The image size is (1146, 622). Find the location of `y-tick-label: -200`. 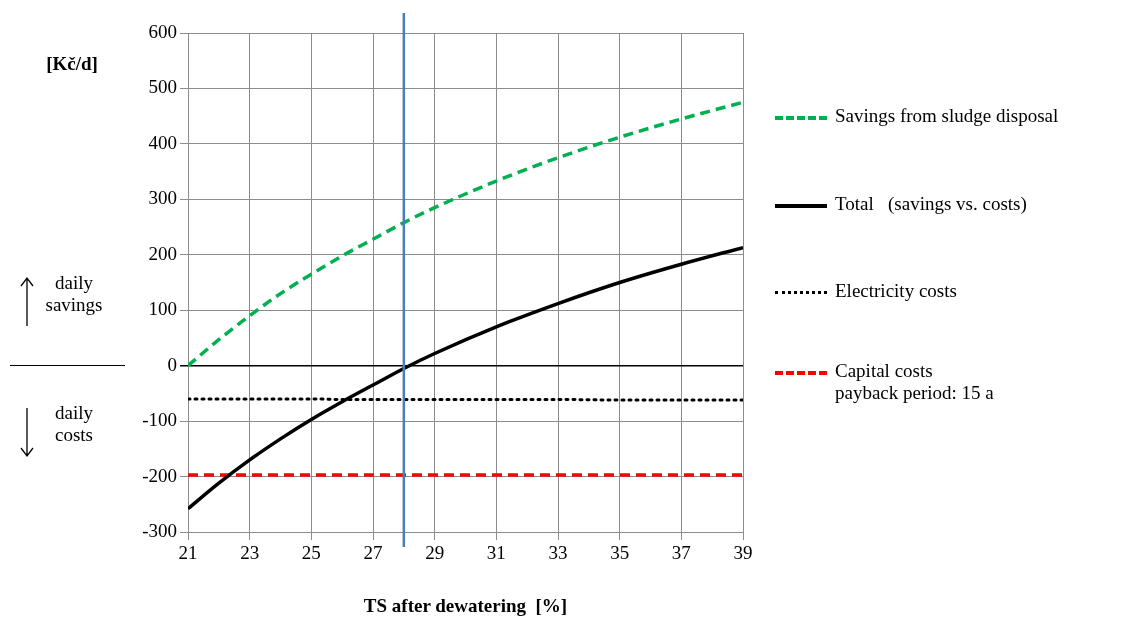

y-tick-label: -200 is located at coordinates (159, 475).